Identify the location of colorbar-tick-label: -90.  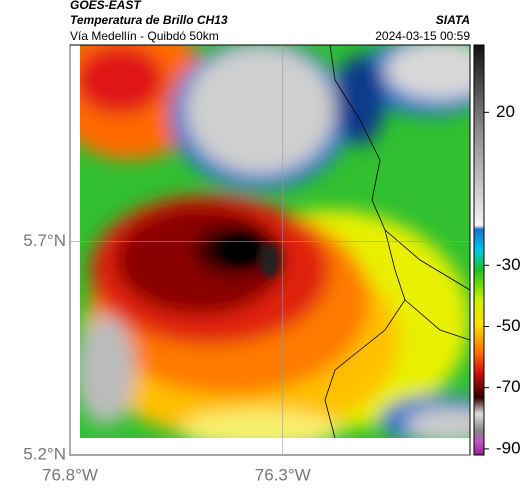
(508, 447).